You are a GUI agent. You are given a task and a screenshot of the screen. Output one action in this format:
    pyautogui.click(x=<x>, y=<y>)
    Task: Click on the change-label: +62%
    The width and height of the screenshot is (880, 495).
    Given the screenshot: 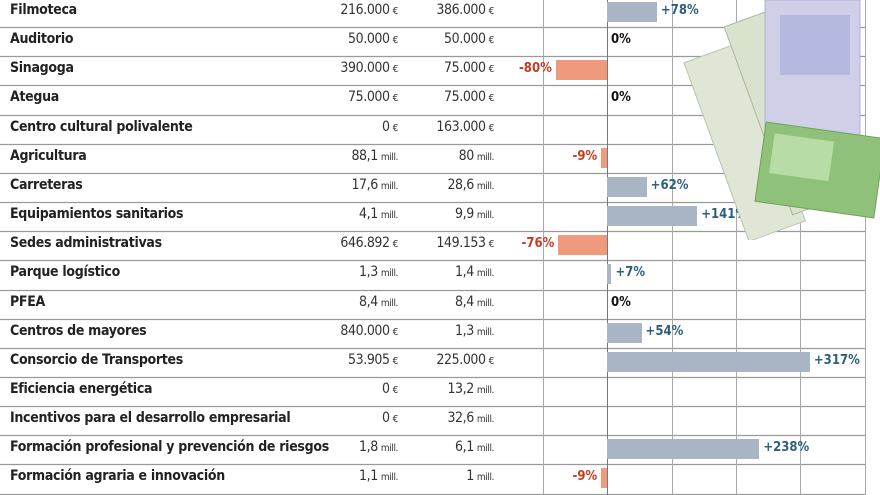 What is the action you would take?
    pyautogui.click(x=669, y=185)
    